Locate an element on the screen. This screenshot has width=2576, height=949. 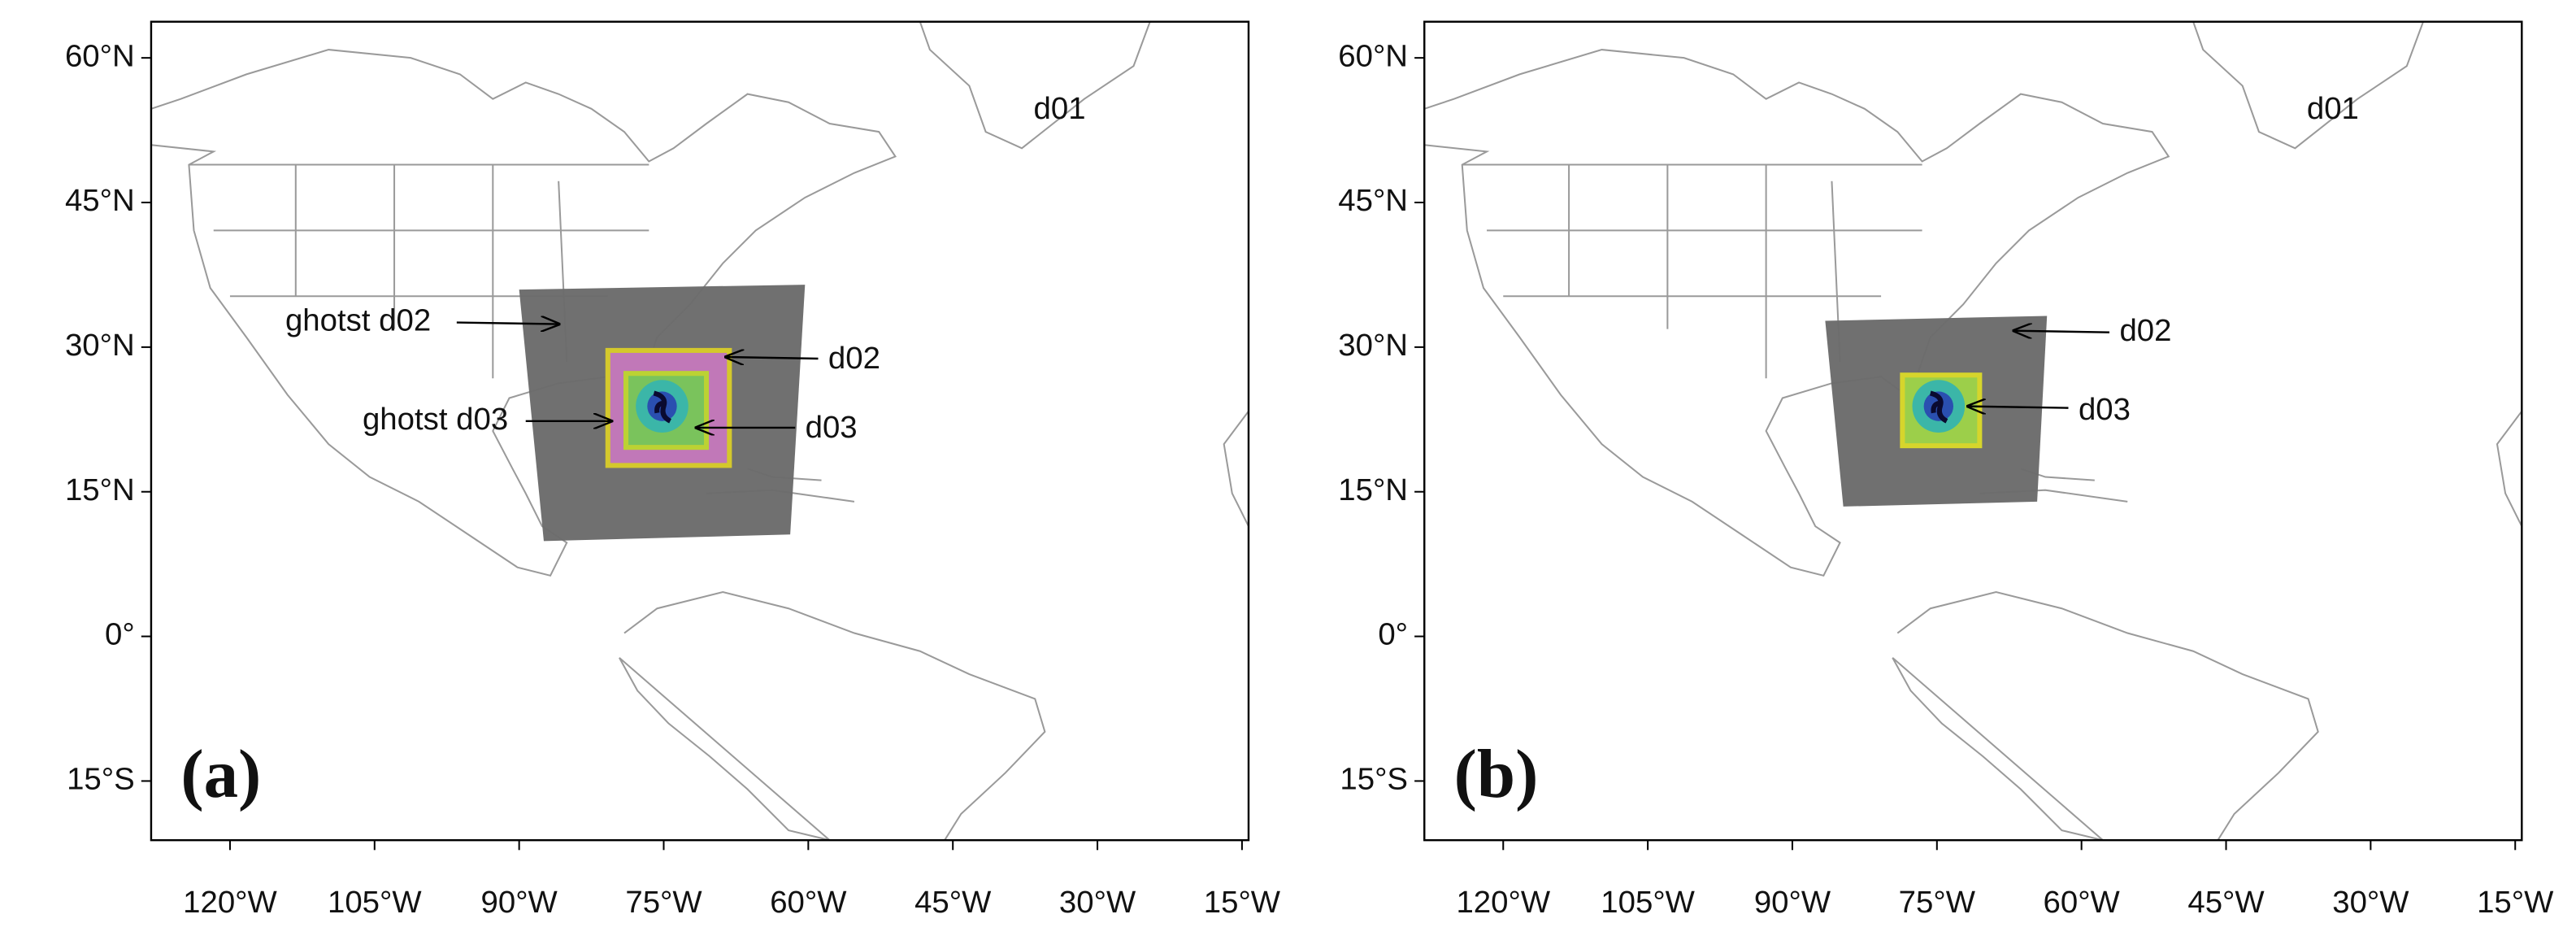
panel-label: (b) is located at coordinates (1496, 774).